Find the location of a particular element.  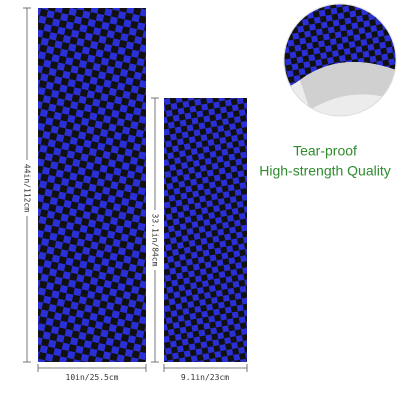

small-height-label: 33.1in/84cm is located at coordinates (155, 240).